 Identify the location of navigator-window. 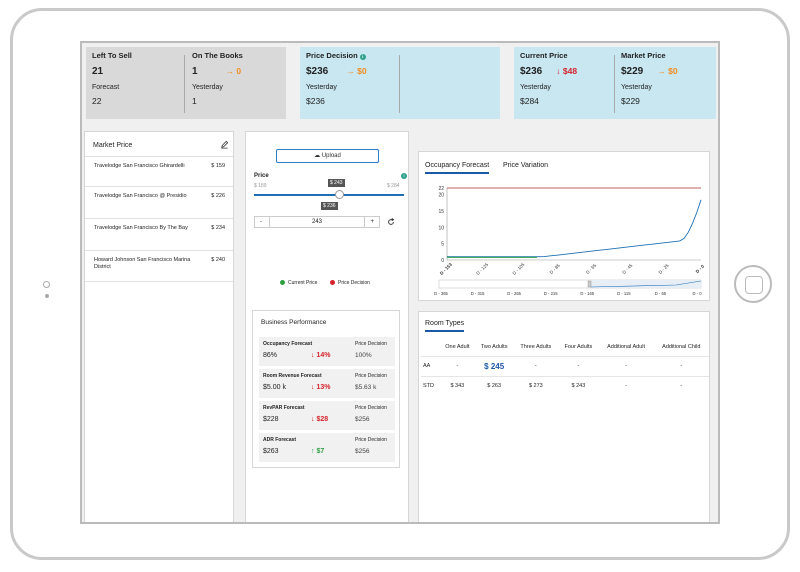
(646, 284).